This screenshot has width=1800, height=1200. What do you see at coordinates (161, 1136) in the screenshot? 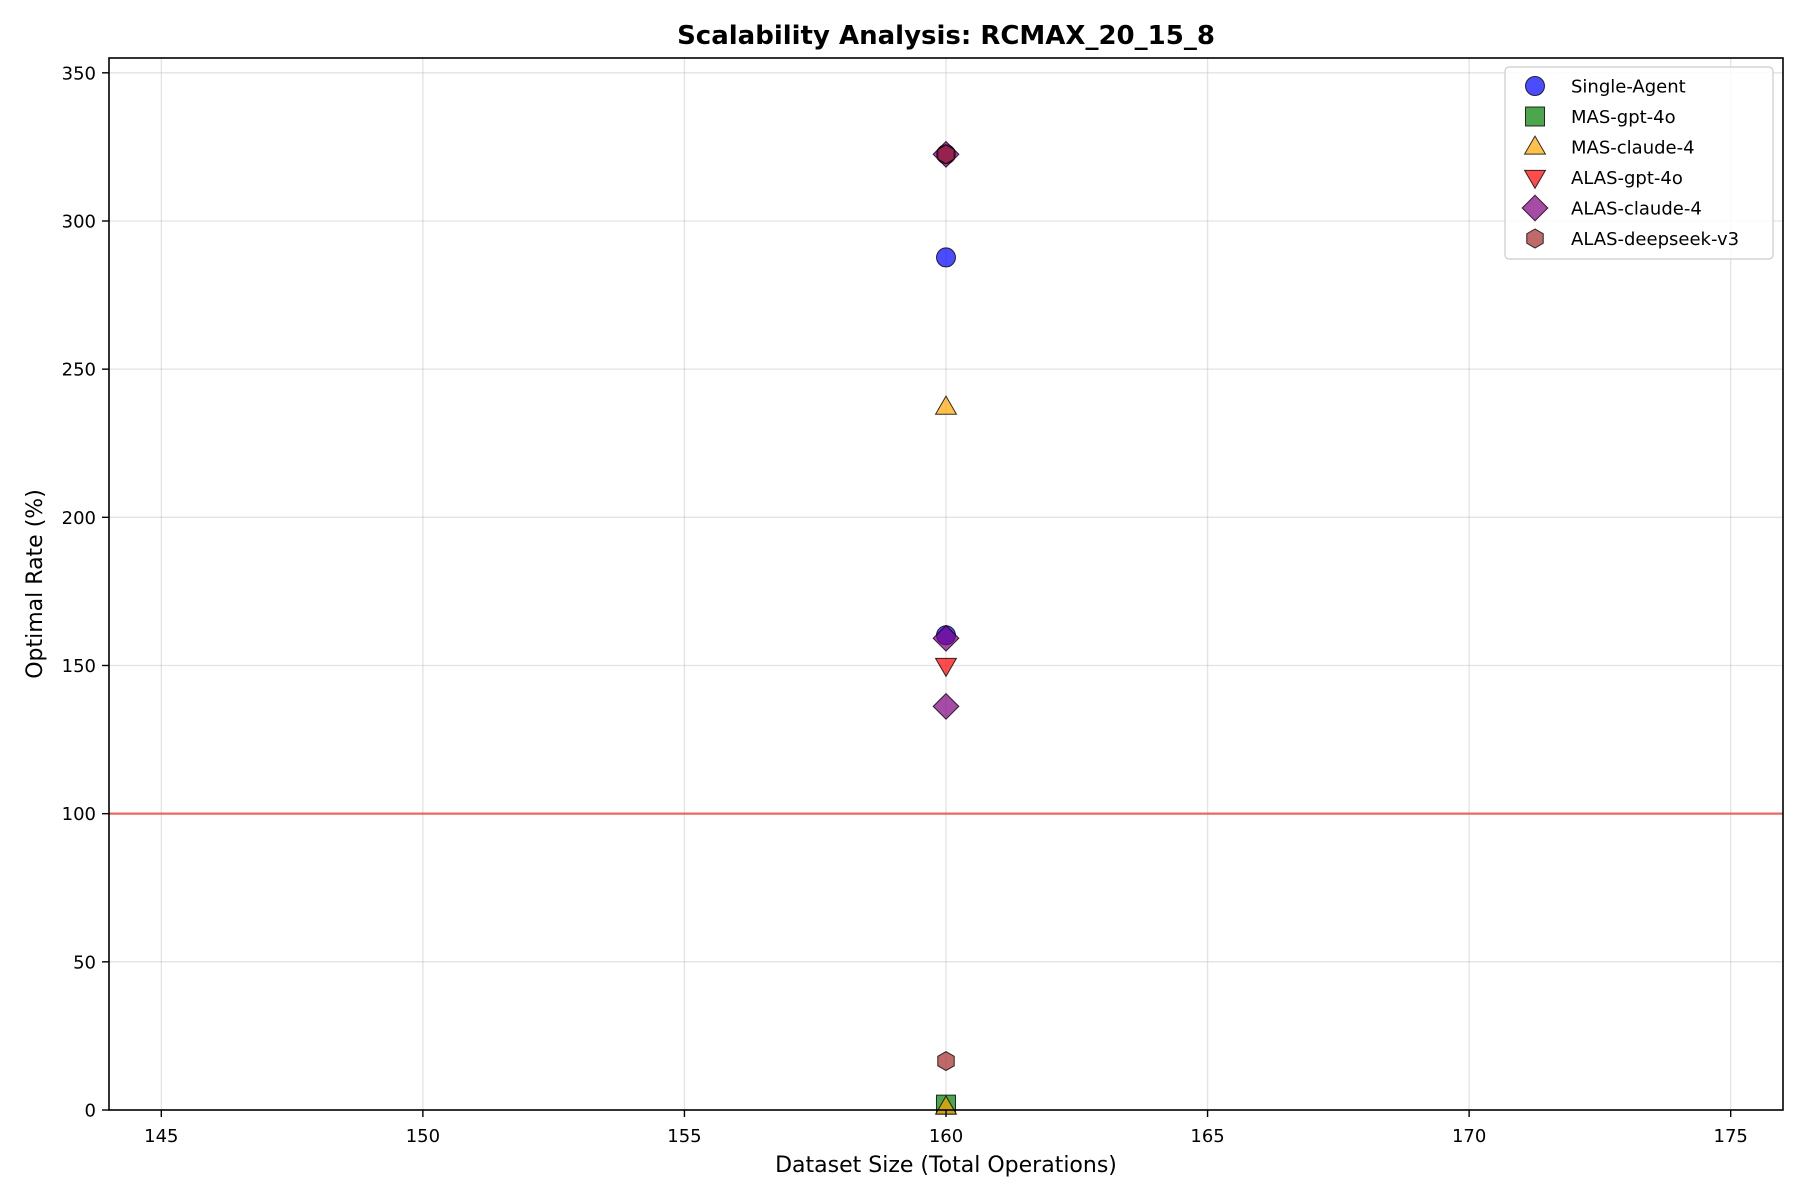
I see `x-tick-label: 145` at bounding box center [161, 1136].